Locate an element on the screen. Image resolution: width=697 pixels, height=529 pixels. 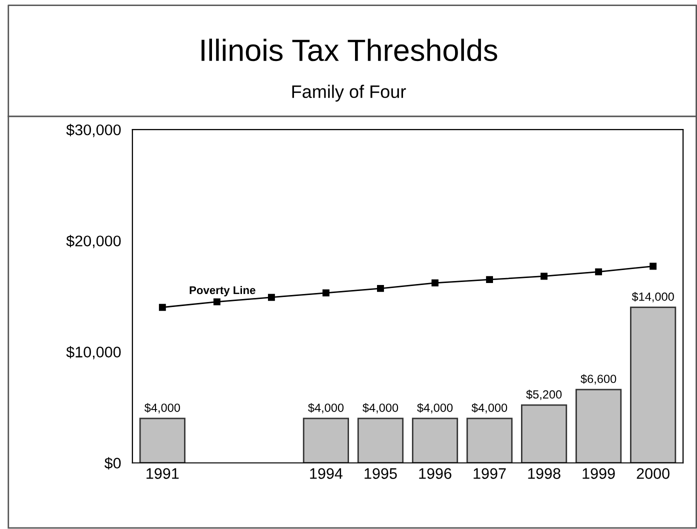
chart-subtitle: Family of Four is located at coordinates (349, 93).